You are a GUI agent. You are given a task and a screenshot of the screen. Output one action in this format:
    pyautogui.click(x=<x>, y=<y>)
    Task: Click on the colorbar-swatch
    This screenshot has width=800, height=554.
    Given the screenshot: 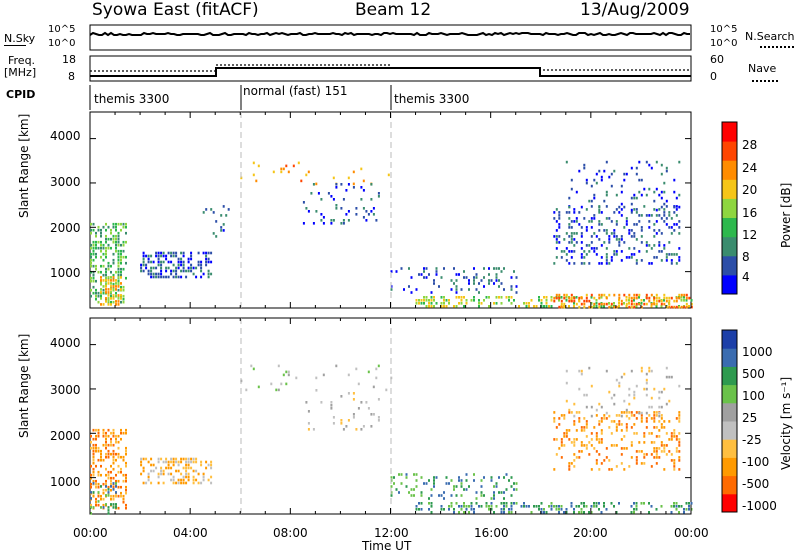 What is the action you would take?
    pyautogui.click(x=729, y=503)
    